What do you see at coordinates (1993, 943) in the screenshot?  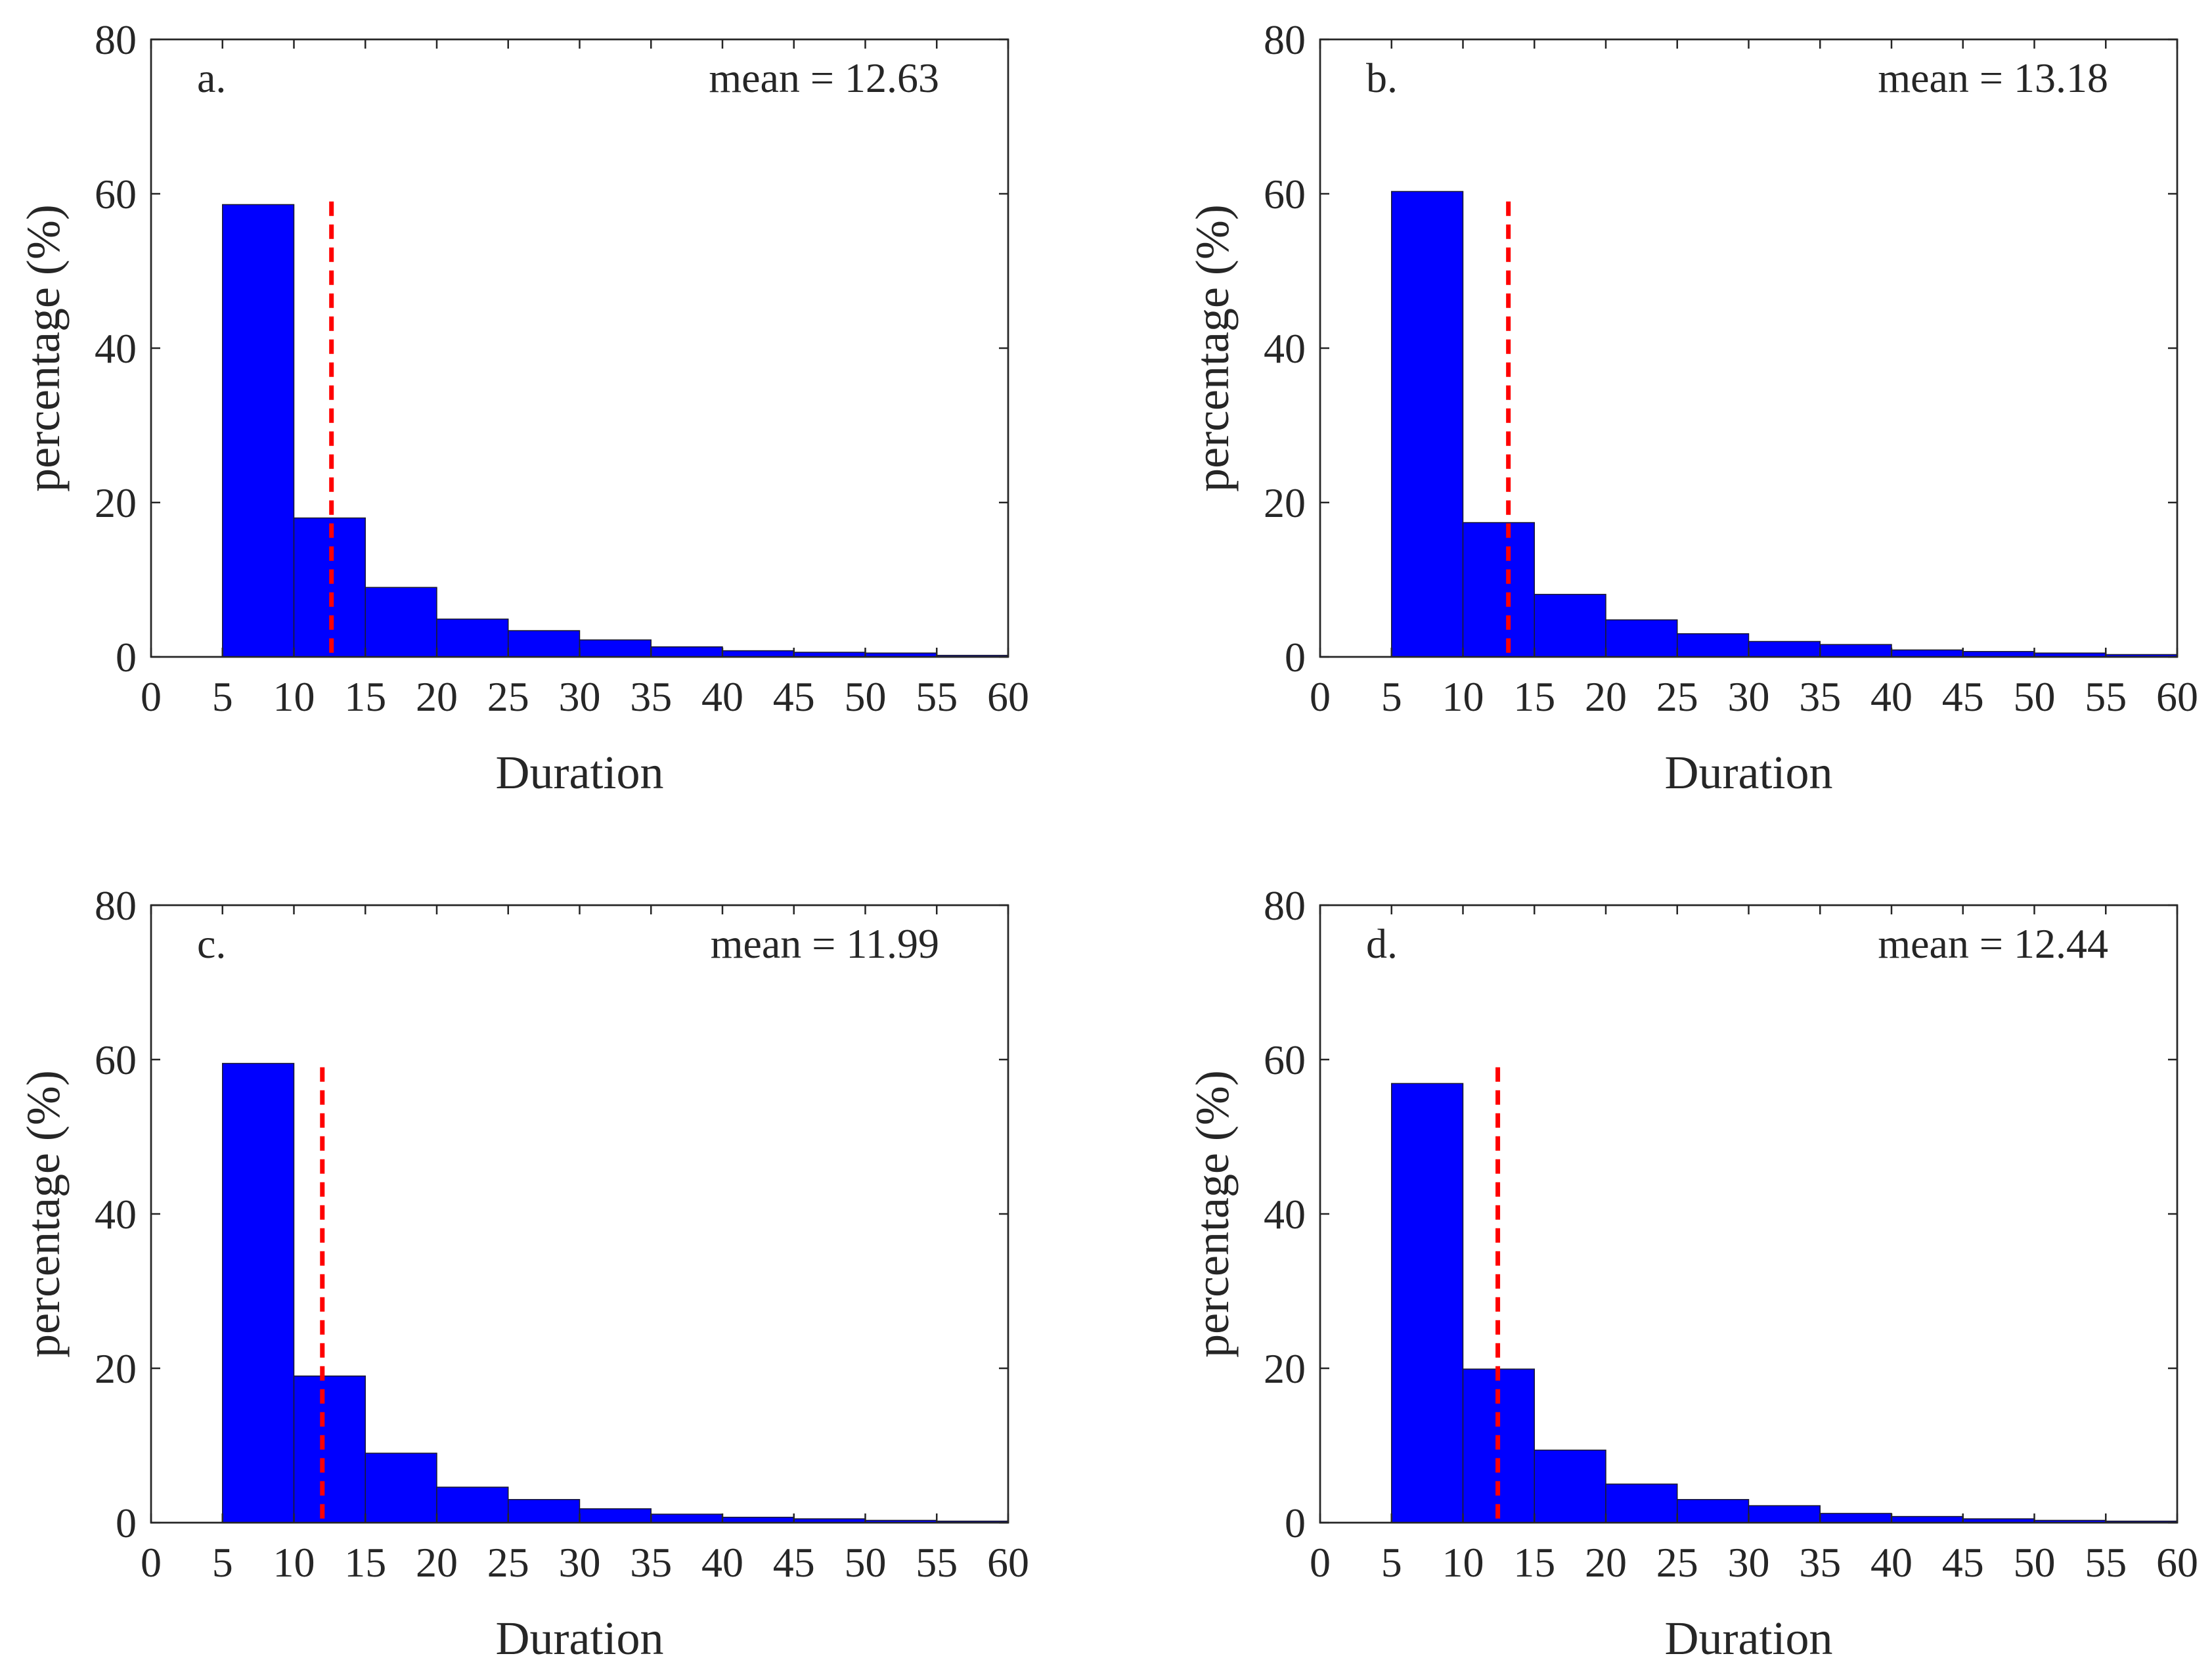 I see `mean-annotation: mean = 12.44` at bounding box center [1993, 943].